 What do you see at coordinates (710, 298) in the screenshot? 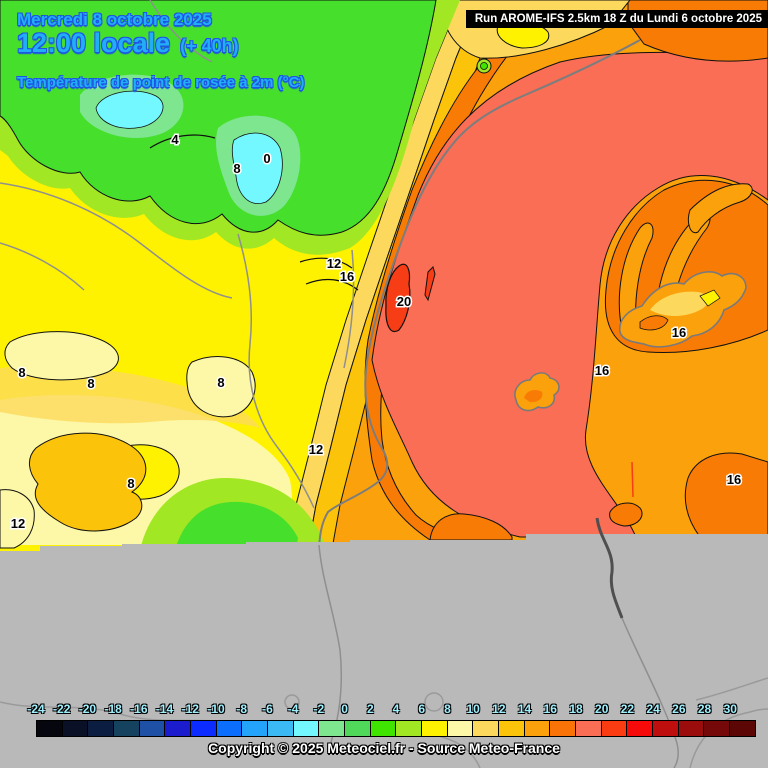
I see `mallorca-yellow` at bounding box center [710, 298].